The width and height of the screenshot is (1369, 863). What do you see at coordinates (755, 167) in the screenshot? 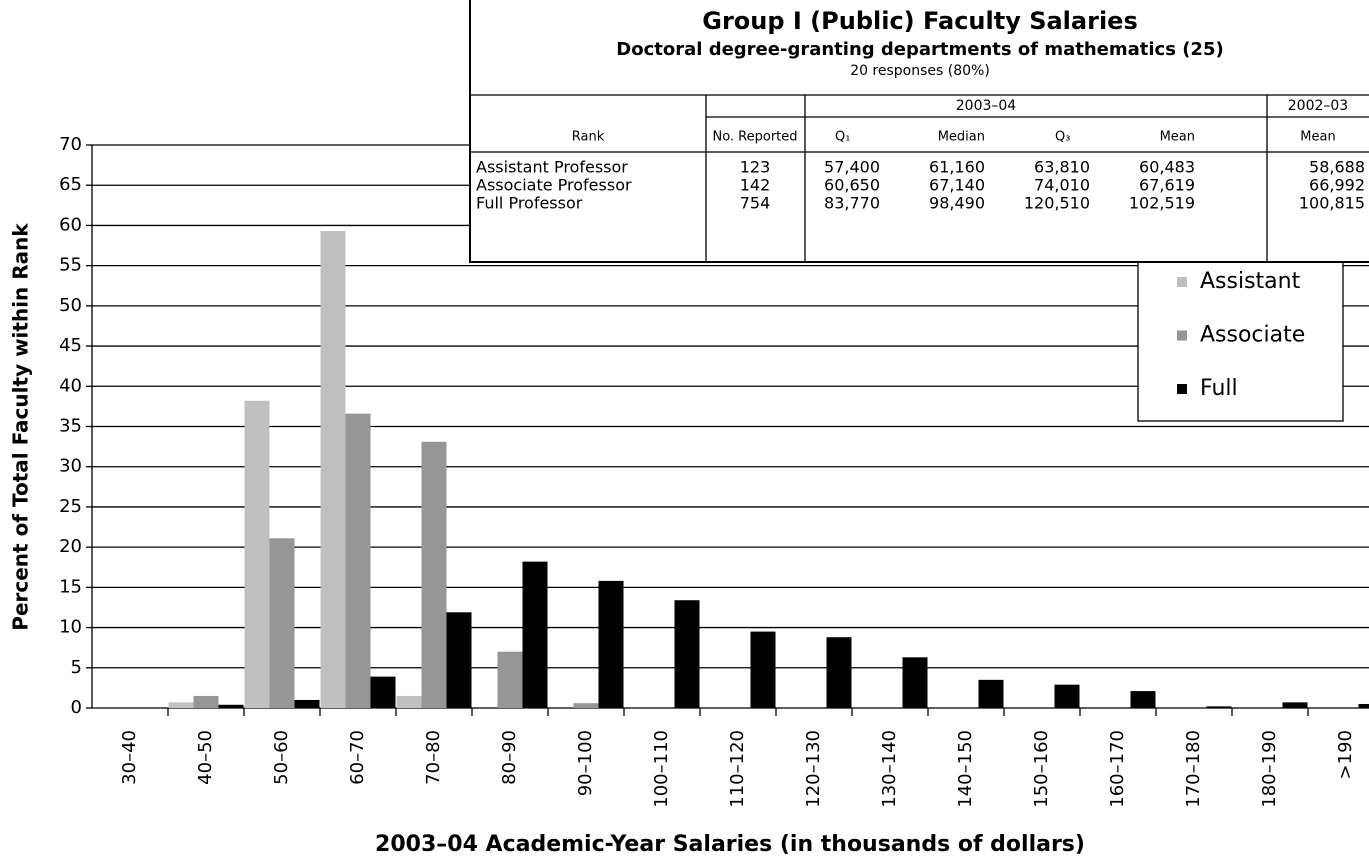
I see `table-cell: 123` at bounding box center [755, 167].